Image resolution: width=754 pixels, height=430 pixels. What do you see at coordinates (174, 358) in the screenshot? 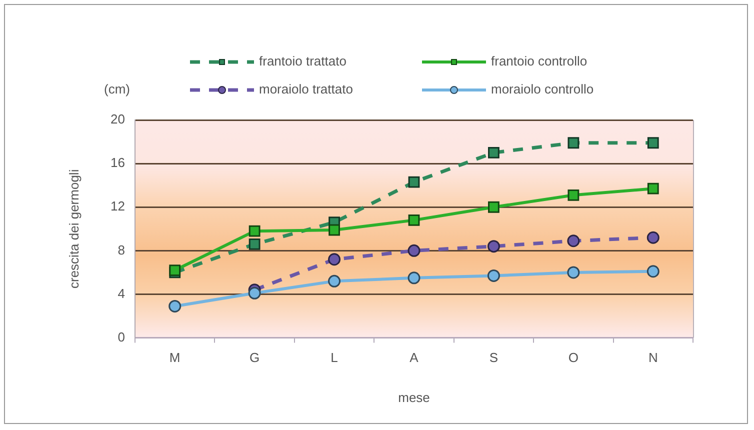
I see `x-tick-label: M` at bounding box center [174, 358].